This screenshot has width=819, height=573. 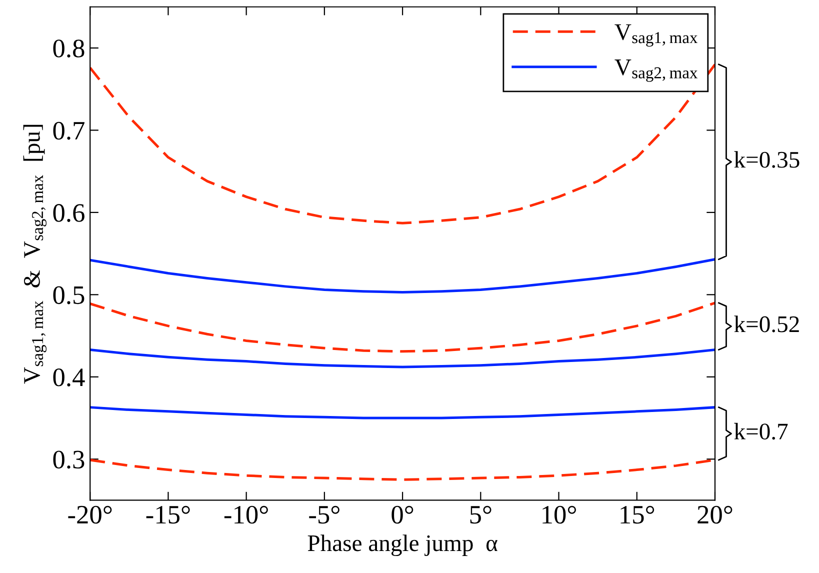 What do you see at coordinates (68, 131) in the screenshot?
I see `y-tick-label: 0.7` at bounding box center [68, 131].